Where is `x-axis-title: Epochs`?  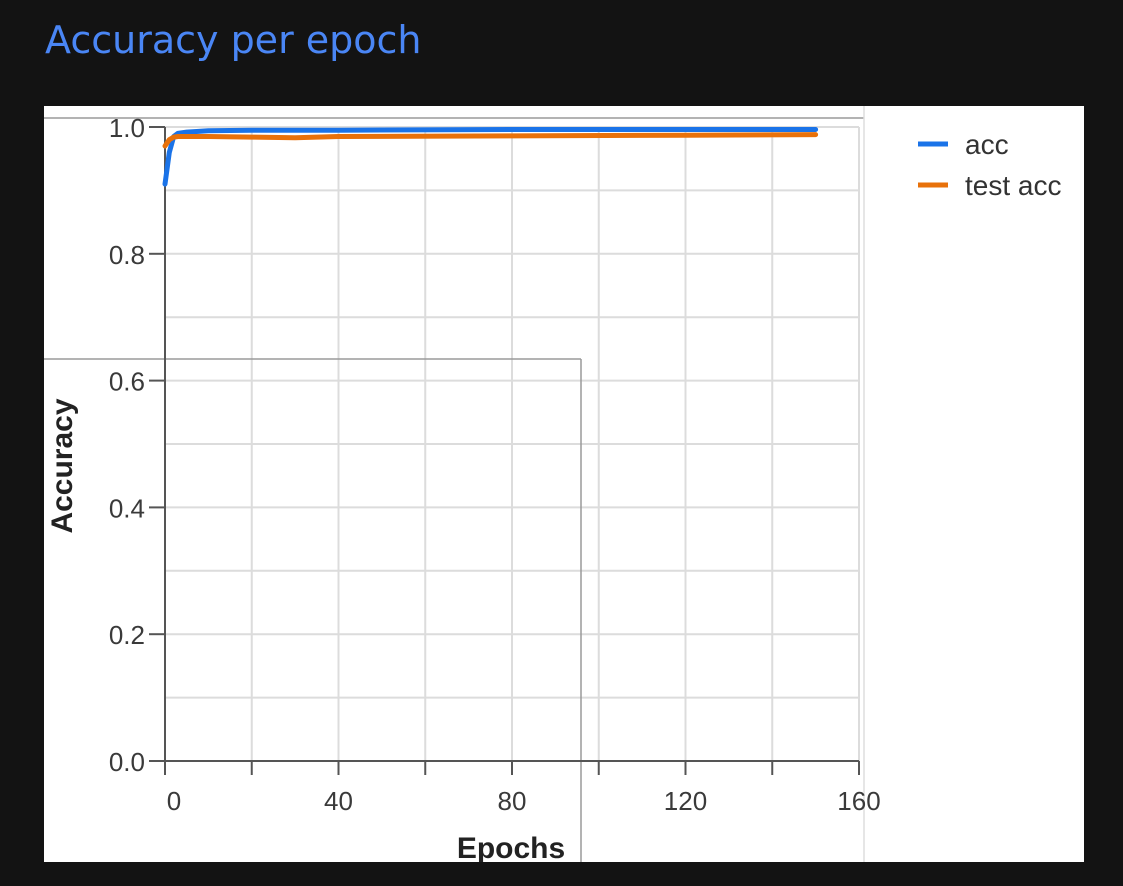 x-axis-title: Epochs is located at coordinates (511, 847).